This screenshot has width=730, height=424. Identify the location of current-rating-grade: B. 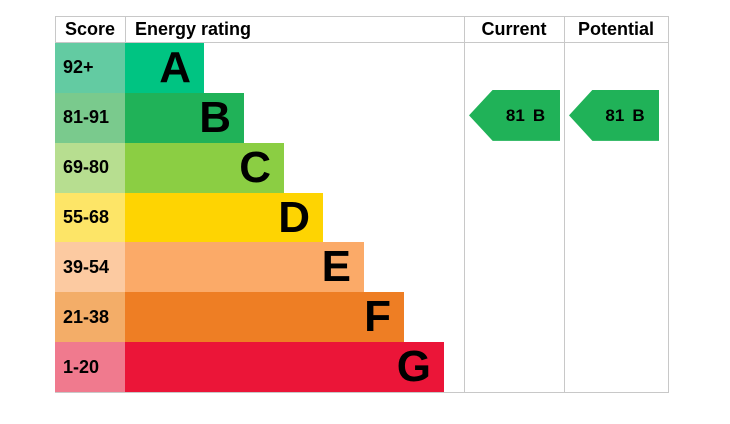
(539, 115).